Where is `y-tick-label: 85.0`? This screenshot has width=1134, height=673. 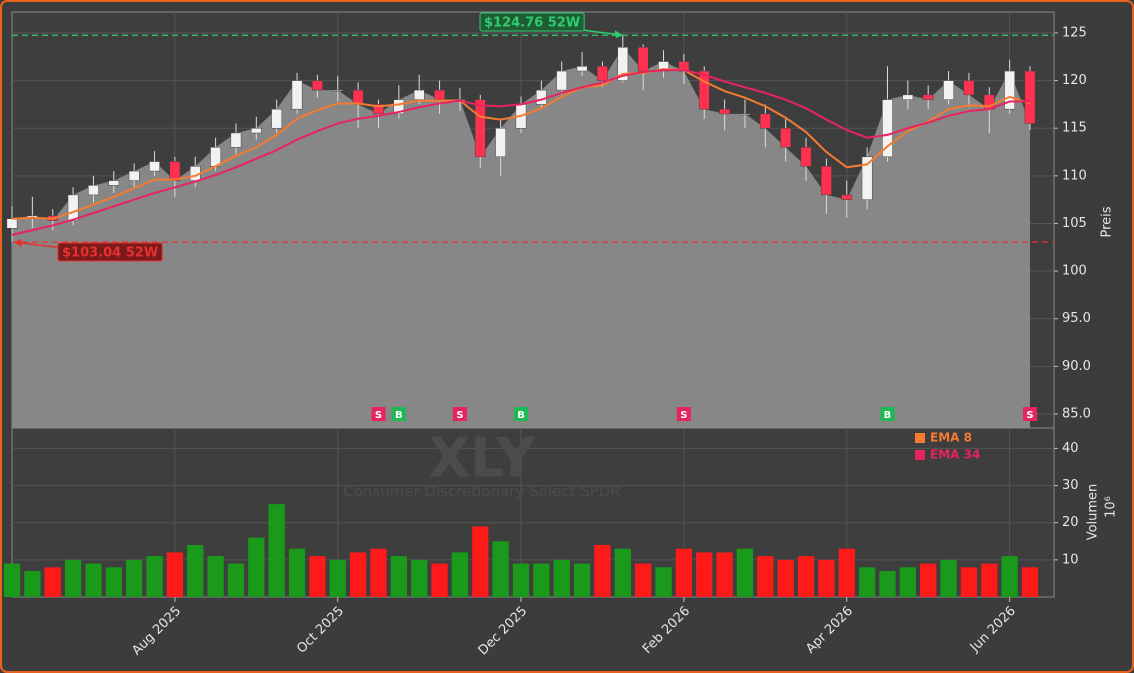 y-tick-label: 85.0 is located at coordinates (1076, 413).